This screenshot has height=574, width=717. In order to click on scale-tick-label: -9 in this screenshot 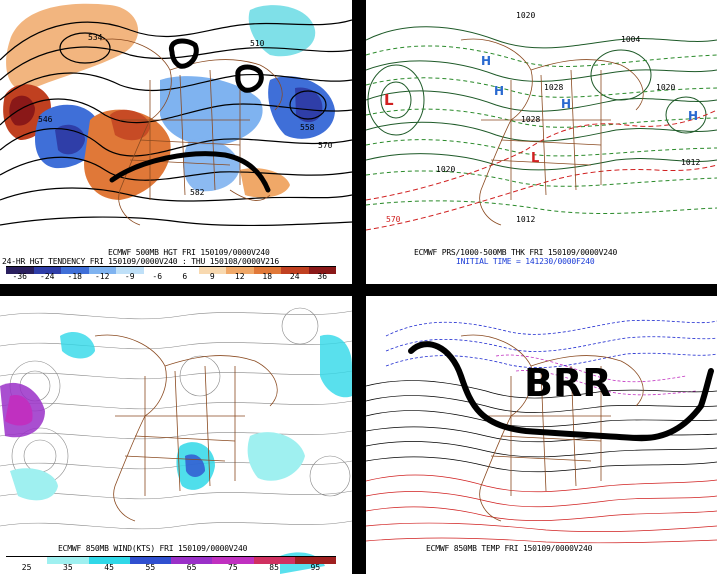, I will do `click(129, 276)`.